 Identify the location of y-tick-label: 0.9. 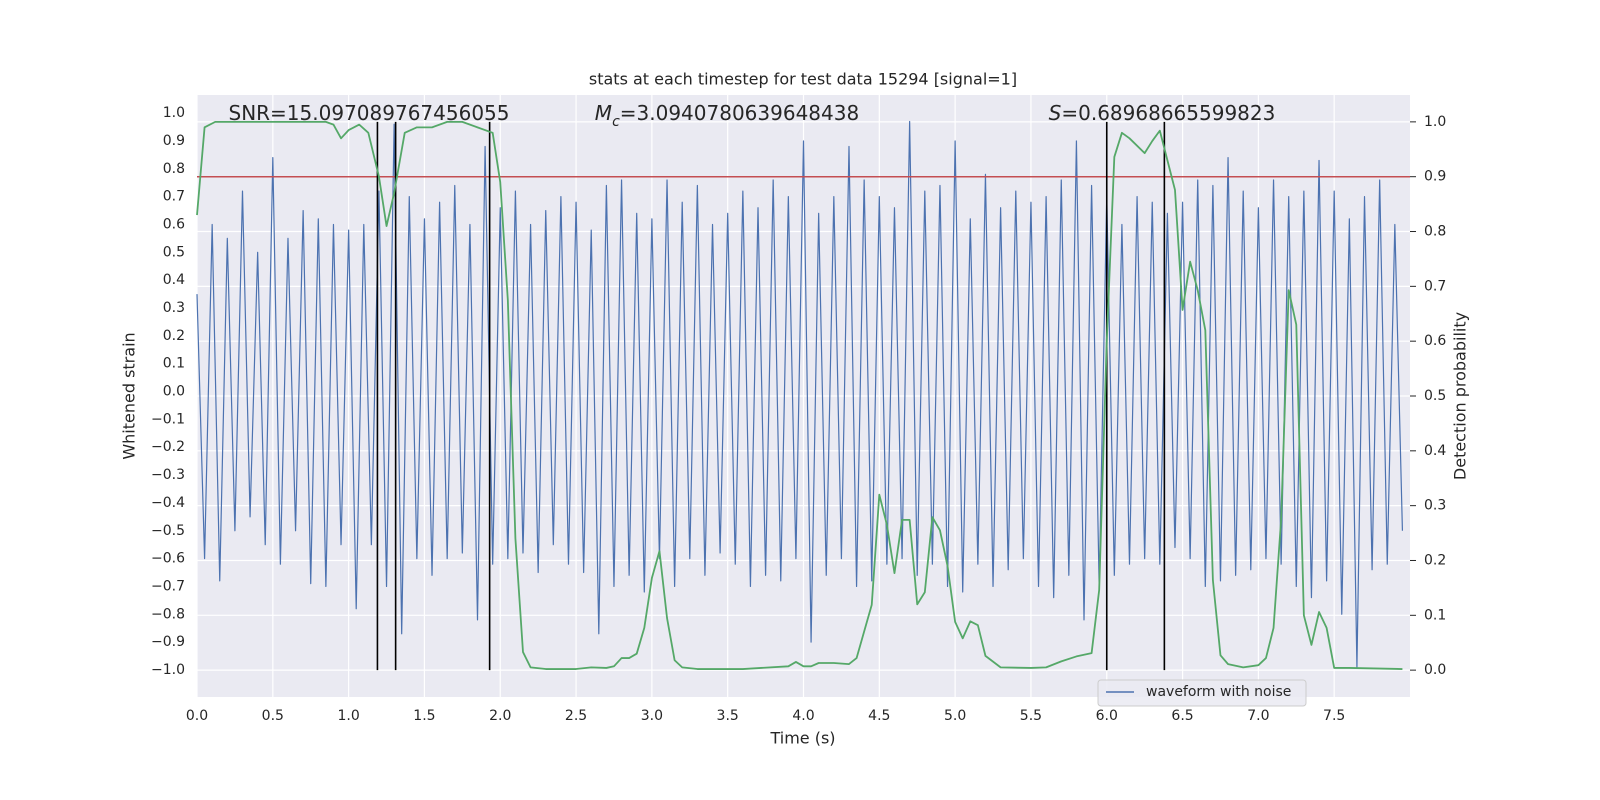
(174, 141).